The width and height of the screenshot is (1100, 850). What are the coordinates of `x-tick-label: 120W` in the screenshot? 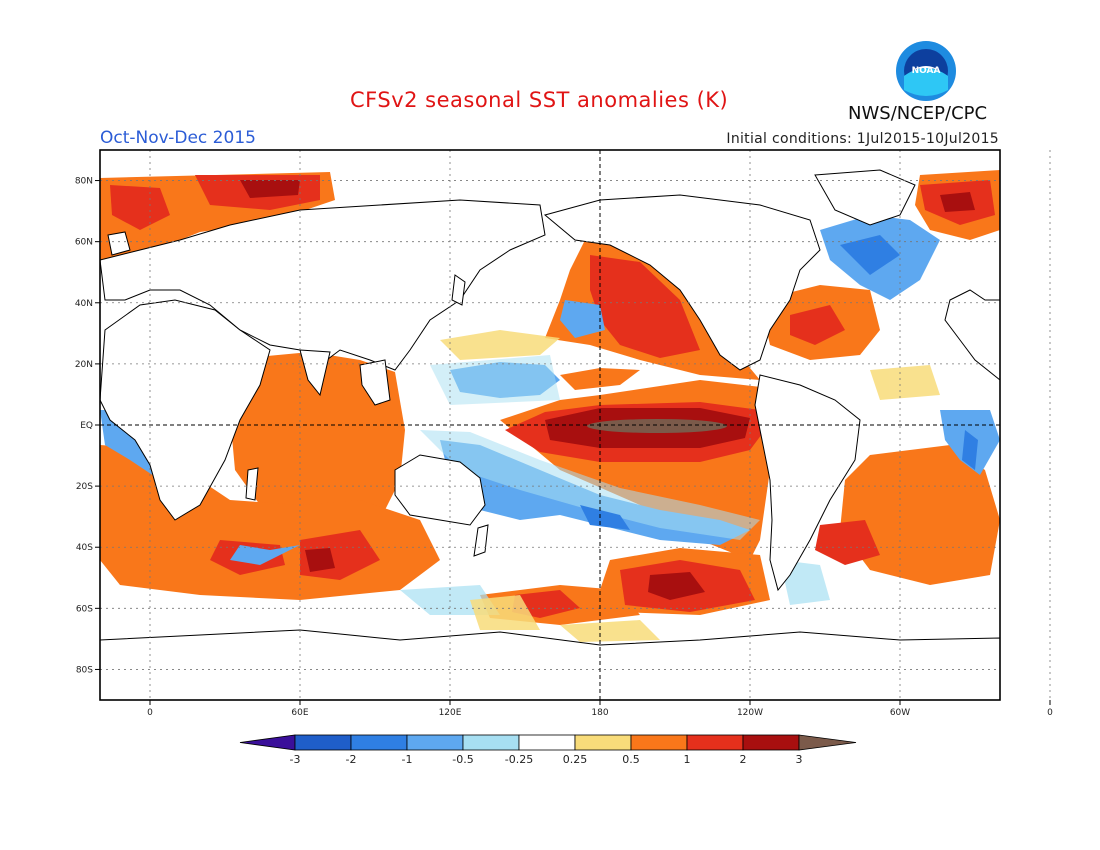 It's located at (750, 713).